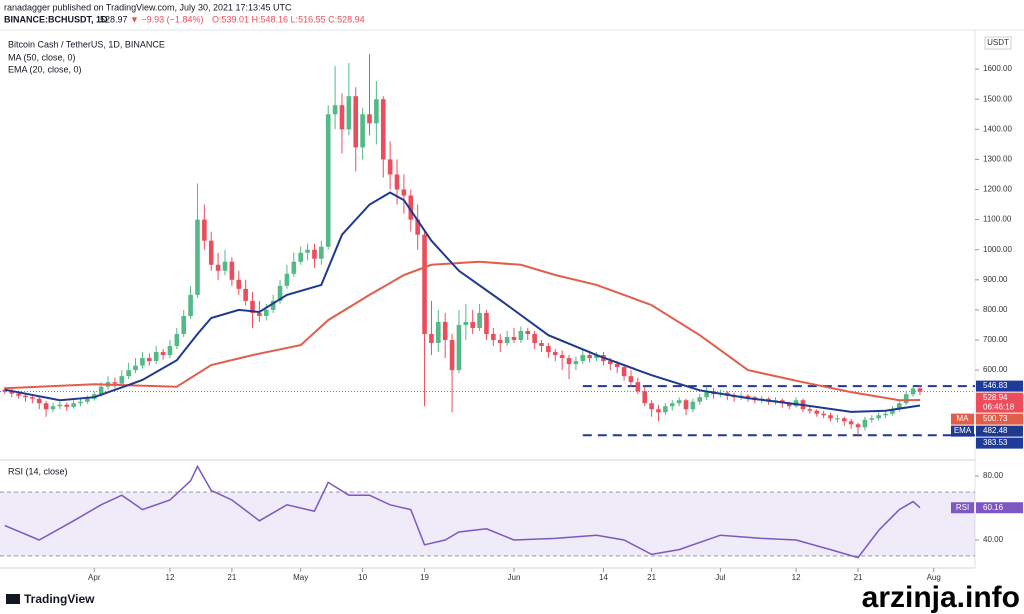  Describe the element at coordinates (114, 19) in the screenshot. I see `last-price: 528.97` at that location.